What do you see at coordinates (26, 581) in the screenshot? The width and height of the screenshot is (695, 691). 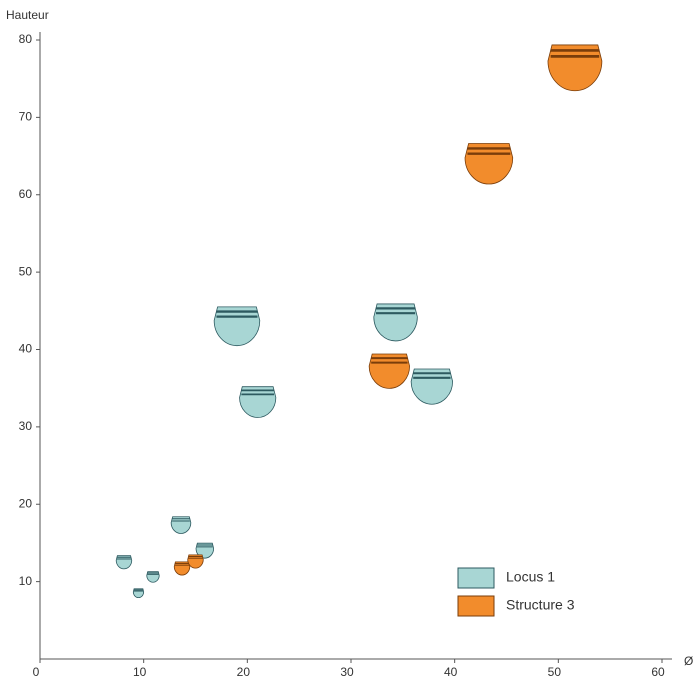 I see `y-tick-label: 10` at bounding box center [26, 581].